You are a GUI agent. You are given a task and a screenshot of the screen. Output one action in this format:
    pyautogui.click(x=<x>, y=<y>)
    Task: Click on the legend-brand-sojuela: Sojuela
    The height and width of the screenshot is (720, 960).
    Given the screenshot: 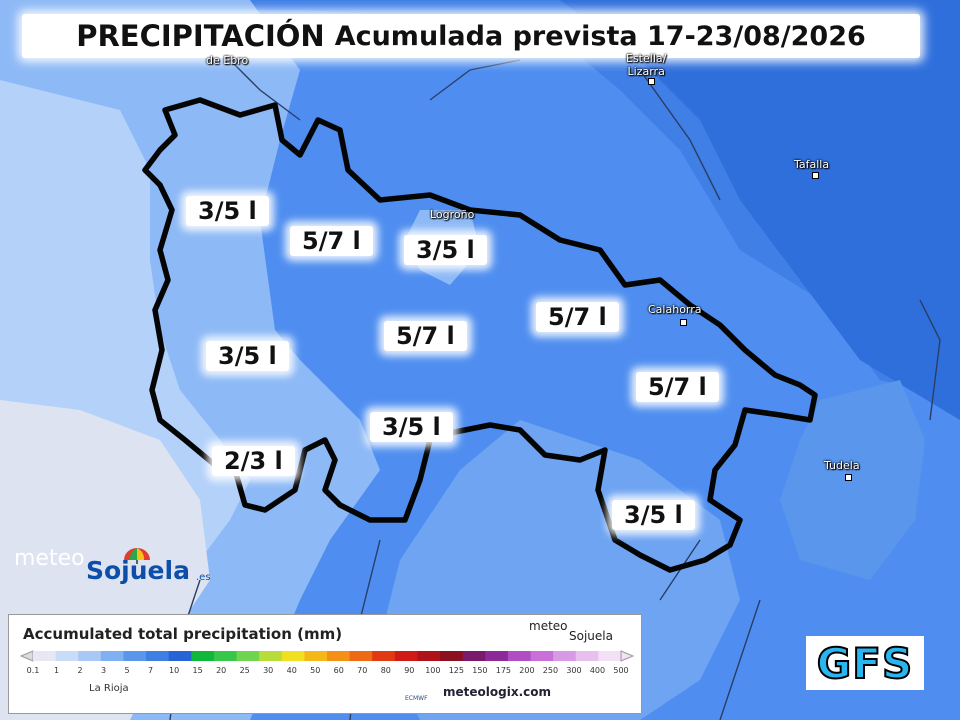 What is the action you would take?
    pyautogui.click(x=591, y=636)
    